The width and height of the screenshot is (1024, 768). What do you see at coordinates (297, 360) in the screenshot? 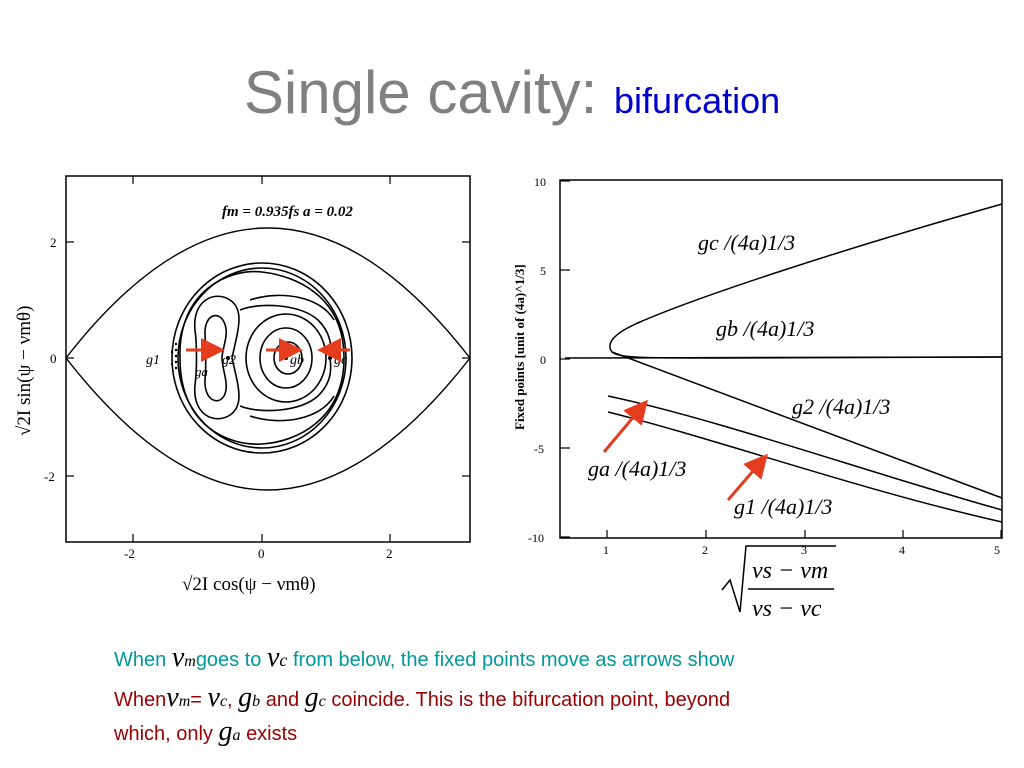
I see `label-gb: gb` at bounding box center [297, 360].